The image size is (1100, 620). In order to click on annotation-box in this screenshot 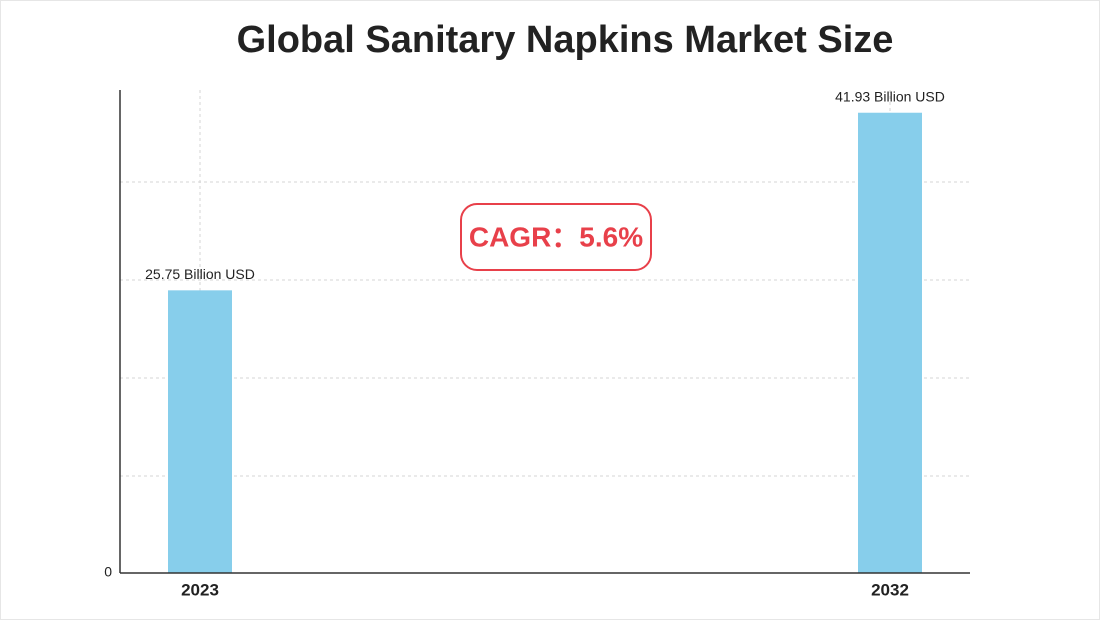, I will do `click(556, 237)`.